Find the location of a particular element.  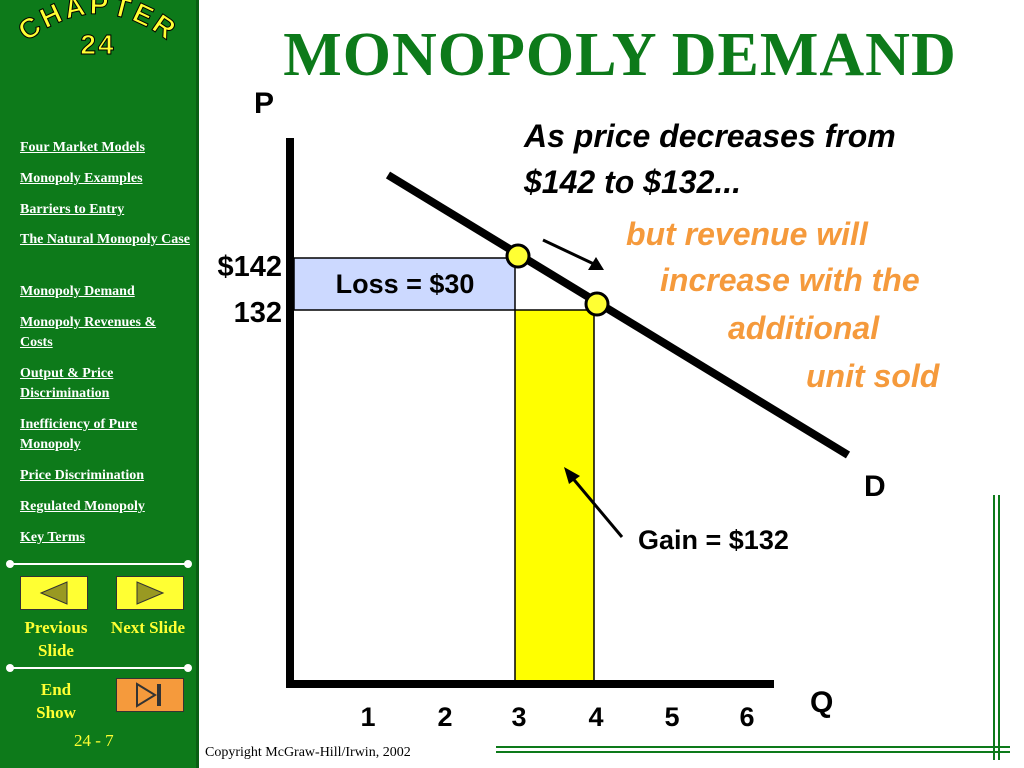

price-label-142: $142 is located at coordinates (249, 267).